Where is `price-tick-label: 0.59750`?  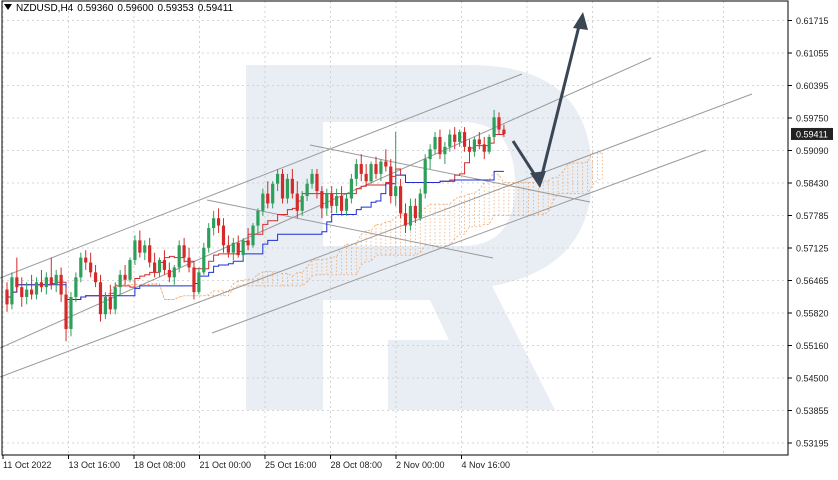
price-tick-label: 0.59750 is located at coordinates (812, 119).